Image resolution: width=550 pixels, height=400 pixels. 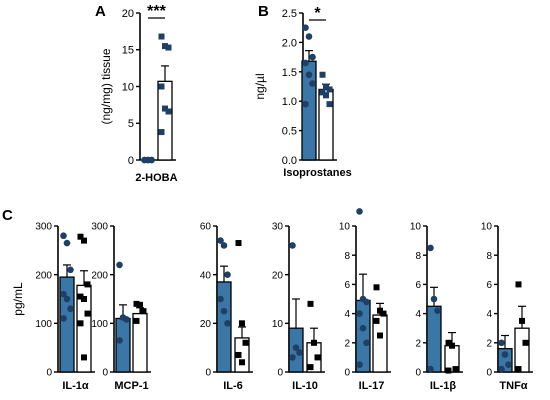 I want to click on chart-2-group: 0 100 200 300 pg/mL IL-1α, so click(x=53, y=307).